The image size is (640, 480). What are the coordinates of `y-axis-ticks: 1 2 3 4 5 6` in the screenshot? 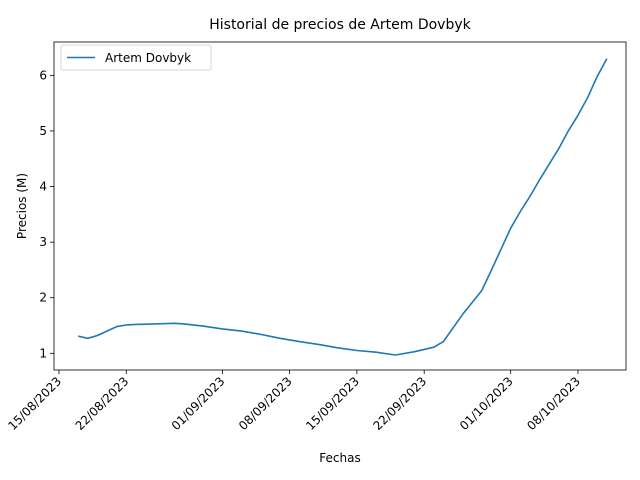 It's located at (46, 214).